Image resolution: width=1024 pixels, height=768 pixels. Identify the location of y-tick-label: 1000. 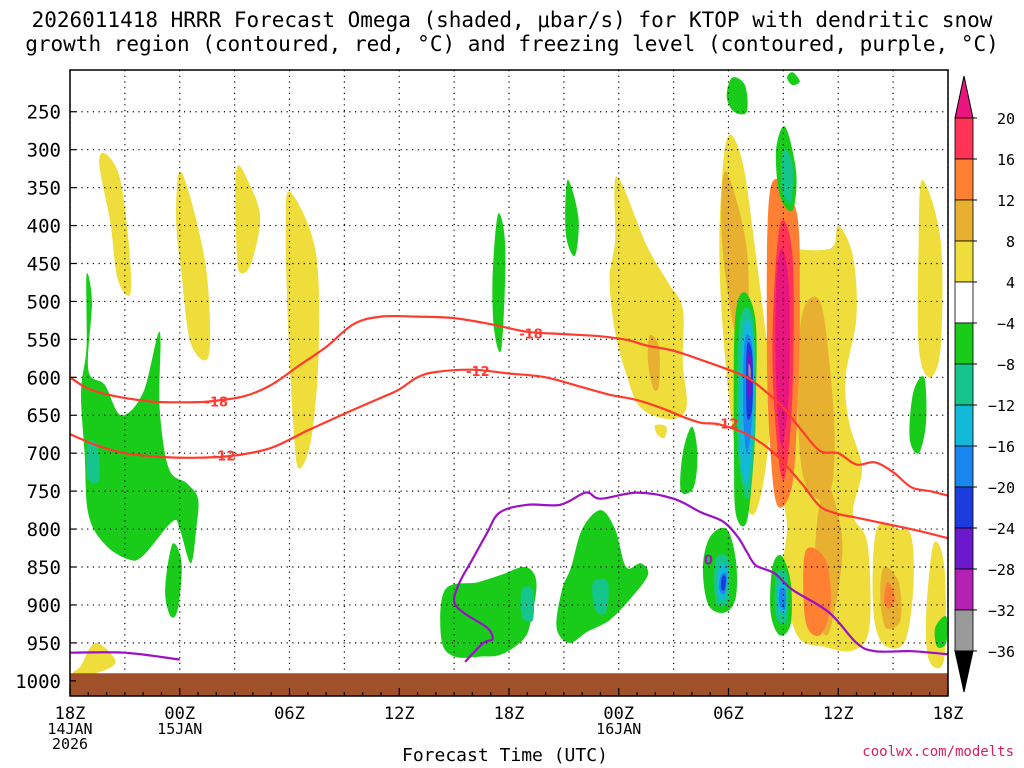
(38, 682).